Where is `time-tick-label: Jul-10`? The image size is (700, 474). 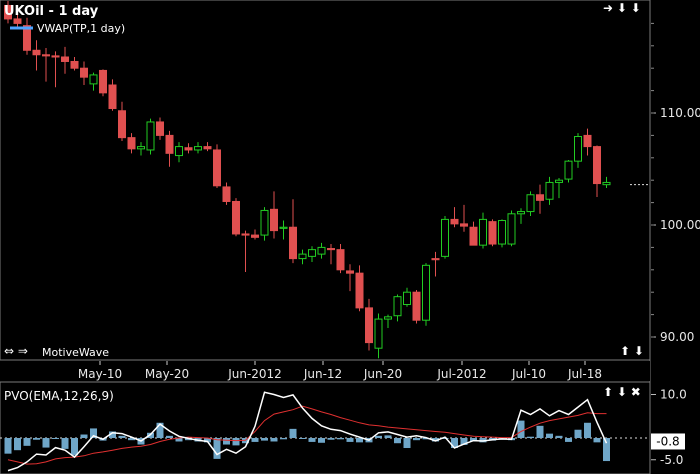
time-tick-label: Jul-10 is located at coordinates (528, 374).